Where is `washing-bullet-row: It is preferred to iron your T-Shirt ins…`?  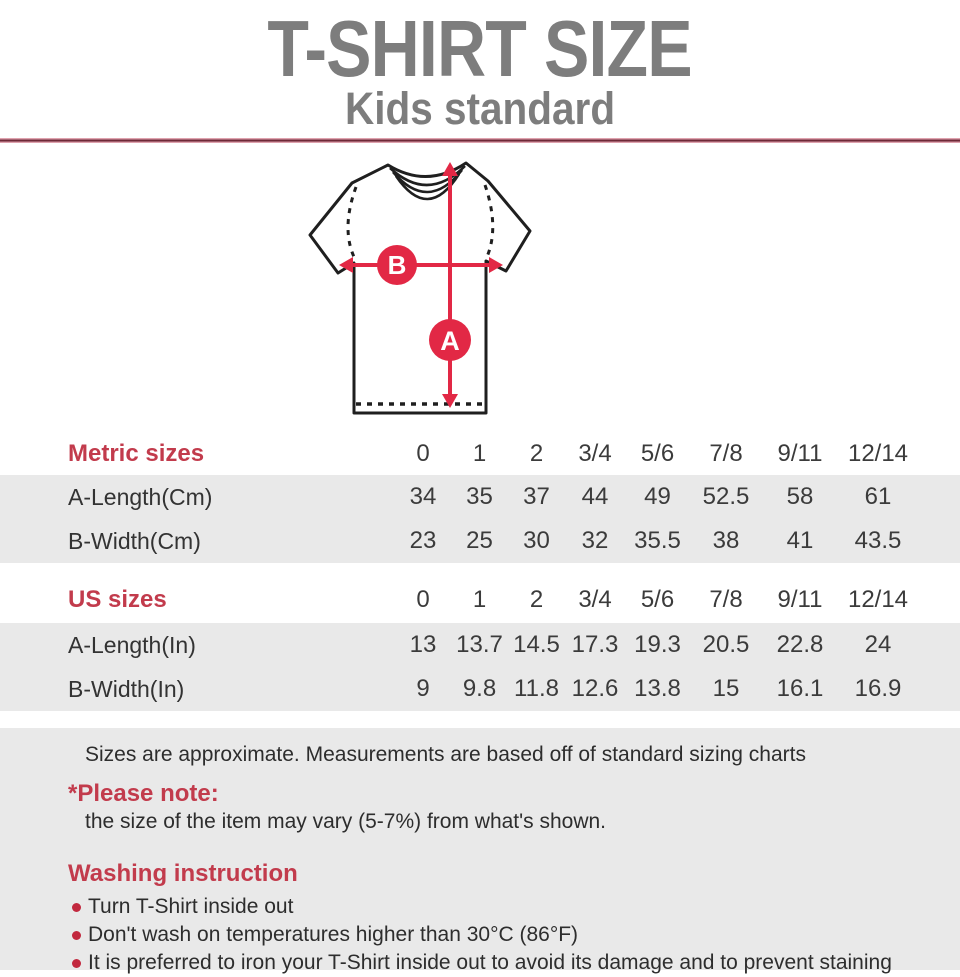 washing-bullet-row: It is preferred to iron your T-Shirt ins… is located at coordinates (480, 963).